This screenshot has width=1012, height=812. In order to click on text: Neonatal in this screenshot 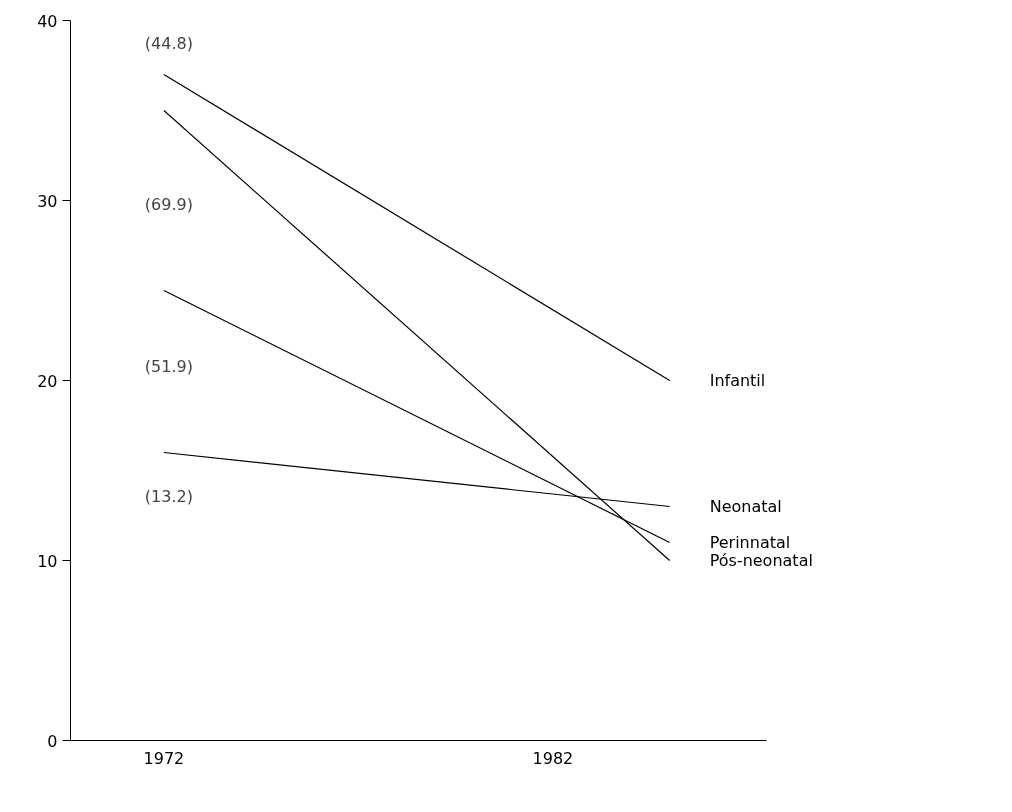, I will do `click(745, 506)`.